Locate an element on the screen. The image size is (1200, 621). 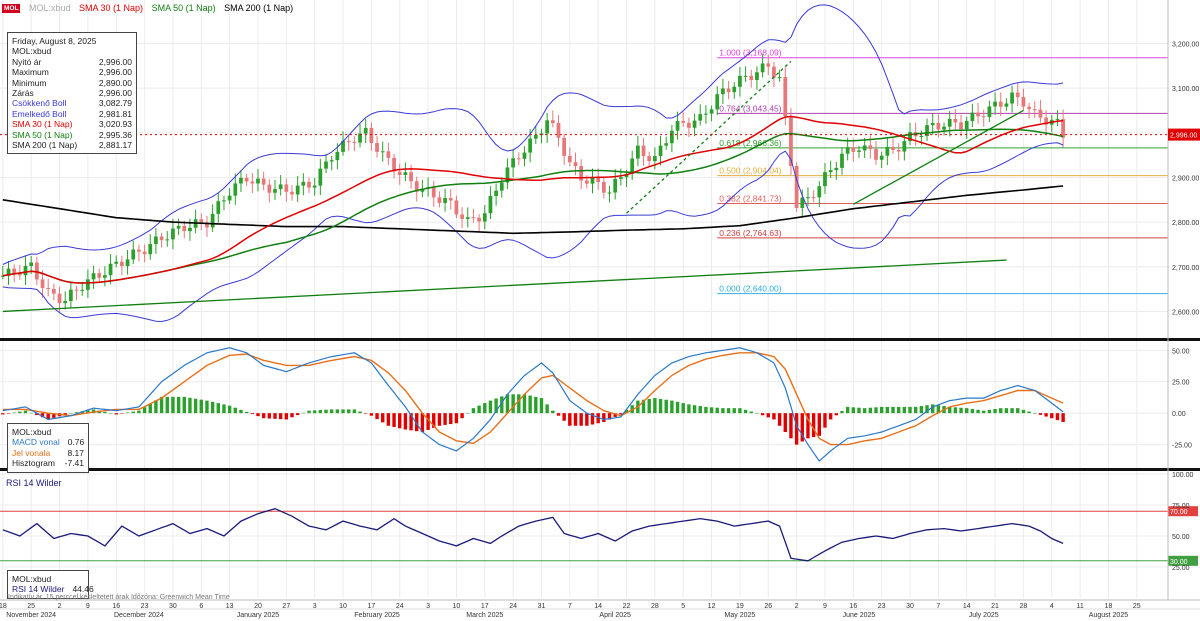
macd-info-row: Jel vonala 8.17 is located at coordinates (48, 453).